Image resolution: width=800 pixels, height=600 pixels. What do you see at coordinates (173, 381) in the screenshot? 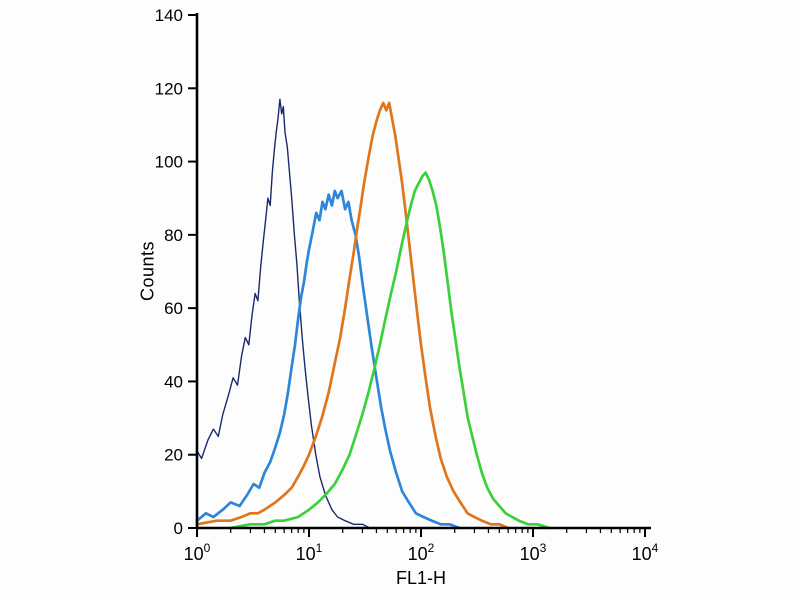
I see `y-tick-label: 40` at bounding box center [173, 381].